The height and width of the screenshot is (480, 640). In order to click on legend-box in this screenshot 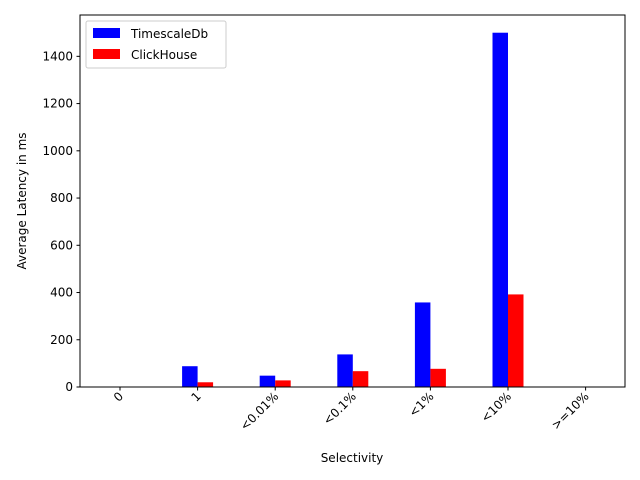, I will do `click(156, 44)`.